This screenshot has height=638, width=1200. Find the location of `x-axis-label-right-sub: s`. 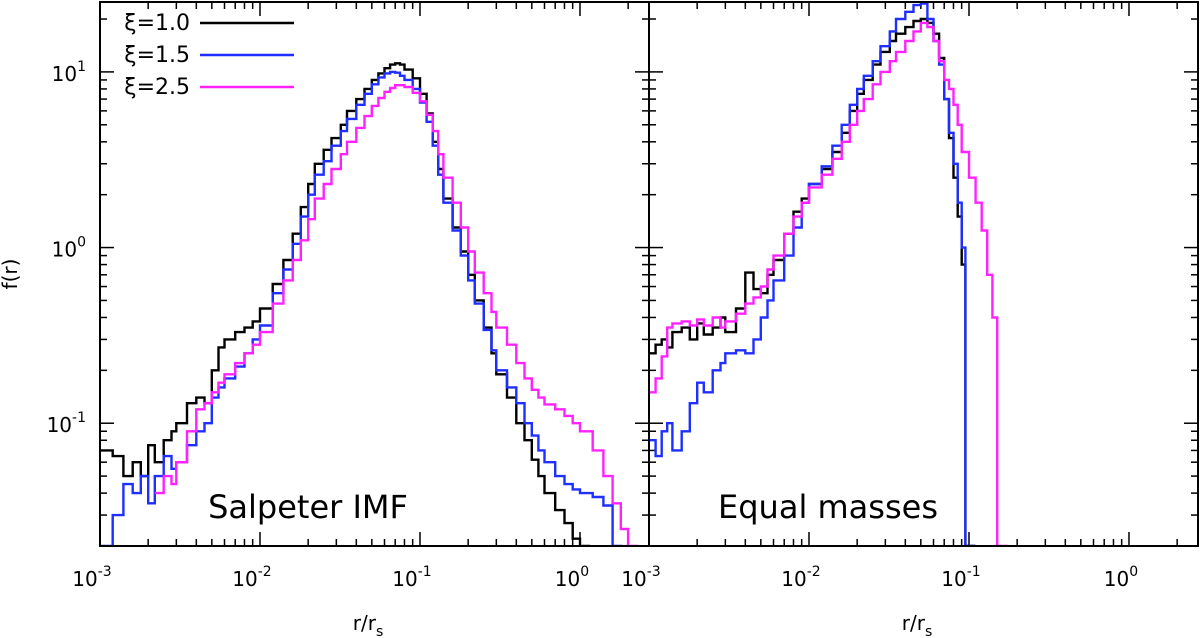

x-axis-label-right-sub: s is located at coordinates (928, 631).